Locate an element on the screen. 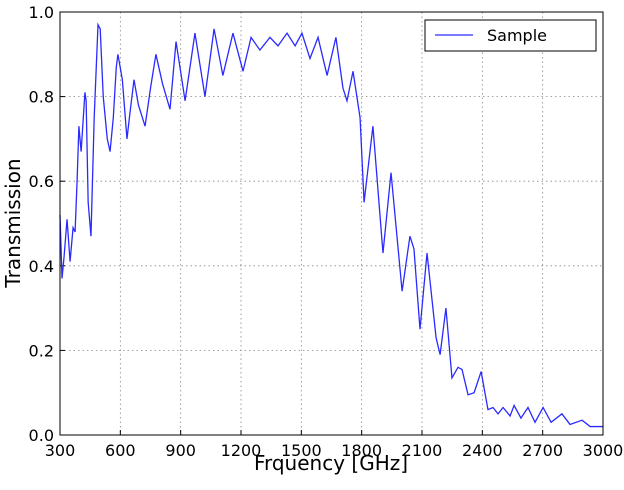  x-tick-label: 600 is located at coordinates (120, 450).